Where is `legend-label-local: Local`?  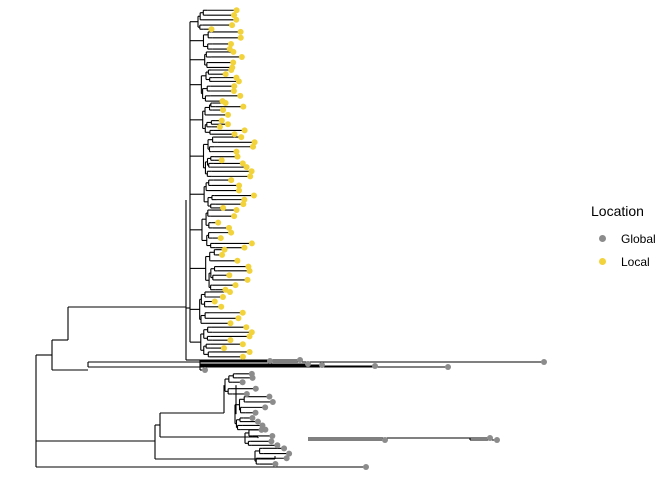
legend-label-local: Local is located at coordinates (635, 261).